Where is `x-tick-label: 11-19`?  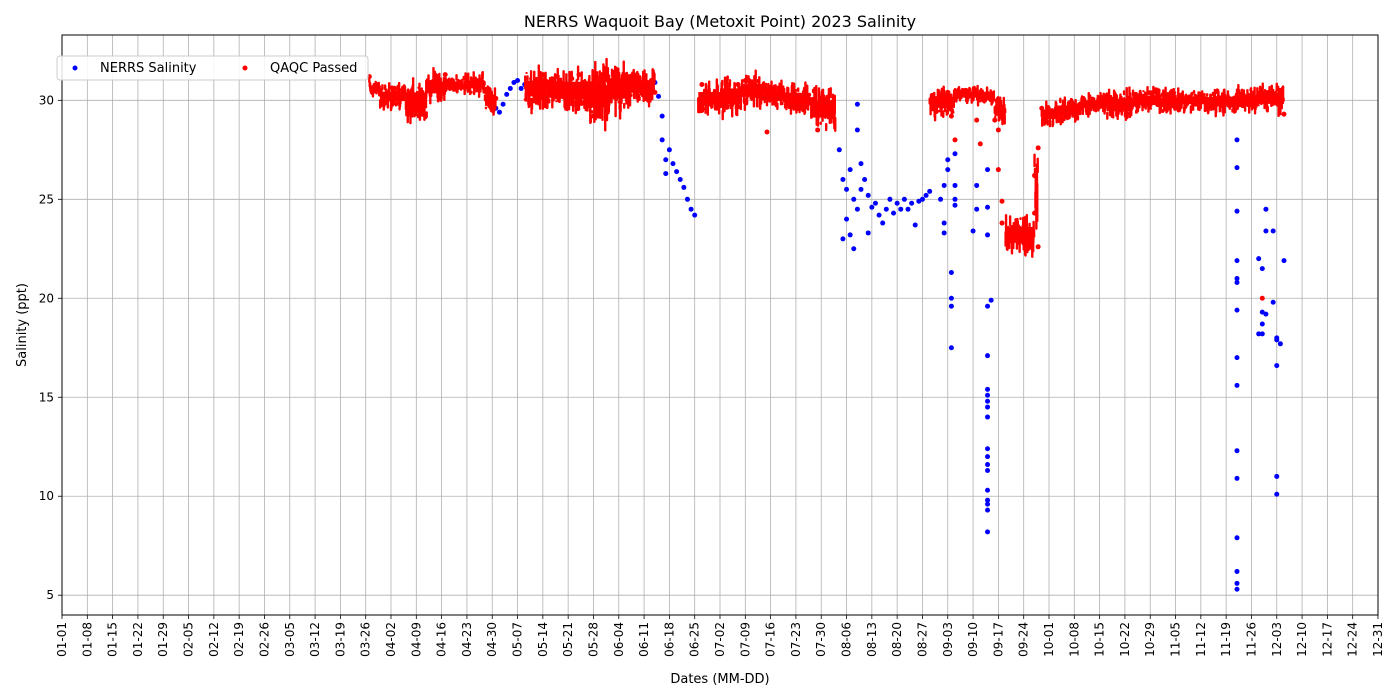 x-tick-label: 11-19 is located at coordinates (1226, 639).